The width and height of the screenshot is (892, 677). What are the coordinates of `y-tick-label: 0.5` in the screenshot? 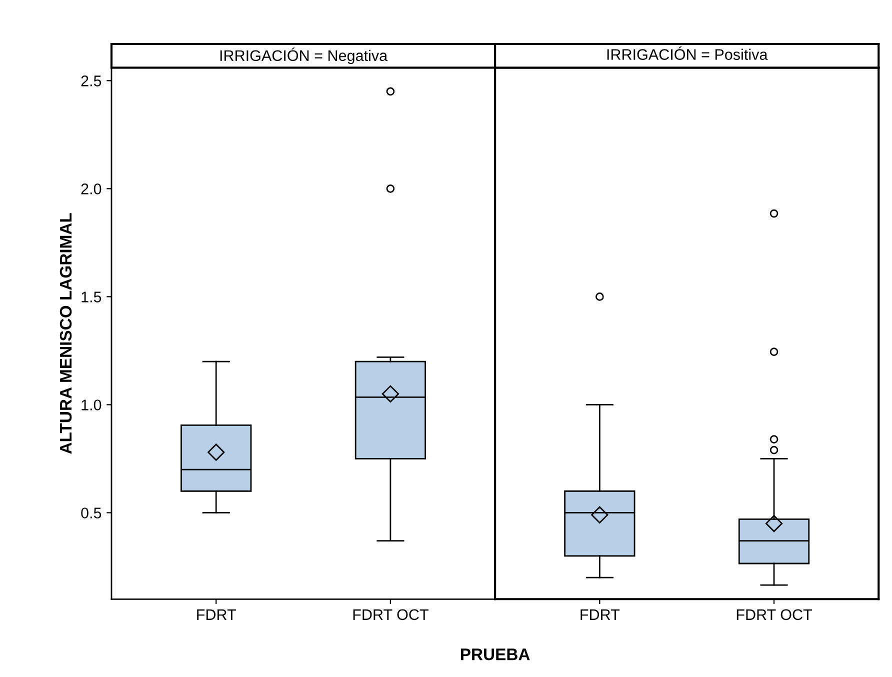 It's located at (91, 513).